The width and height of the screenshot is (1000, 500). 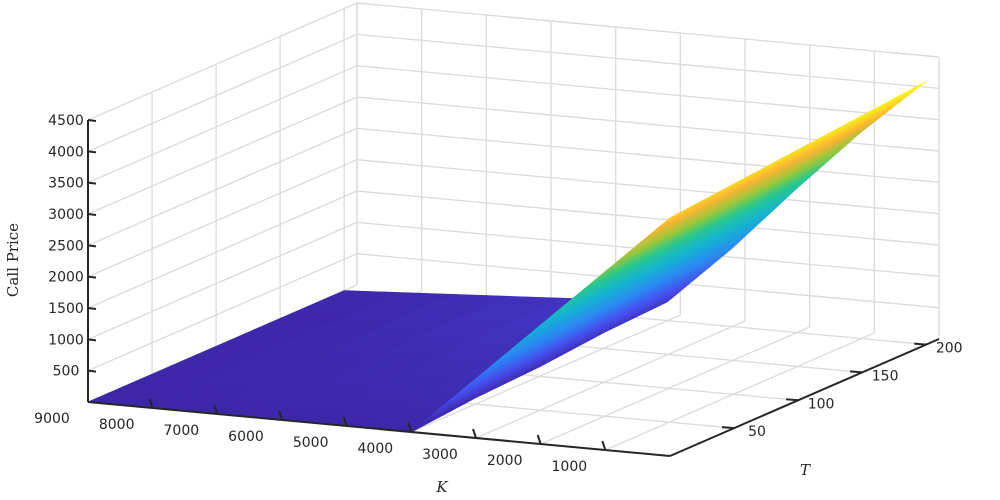 I want to click on k-tick-label: 6000, so click(x=246, y=437).